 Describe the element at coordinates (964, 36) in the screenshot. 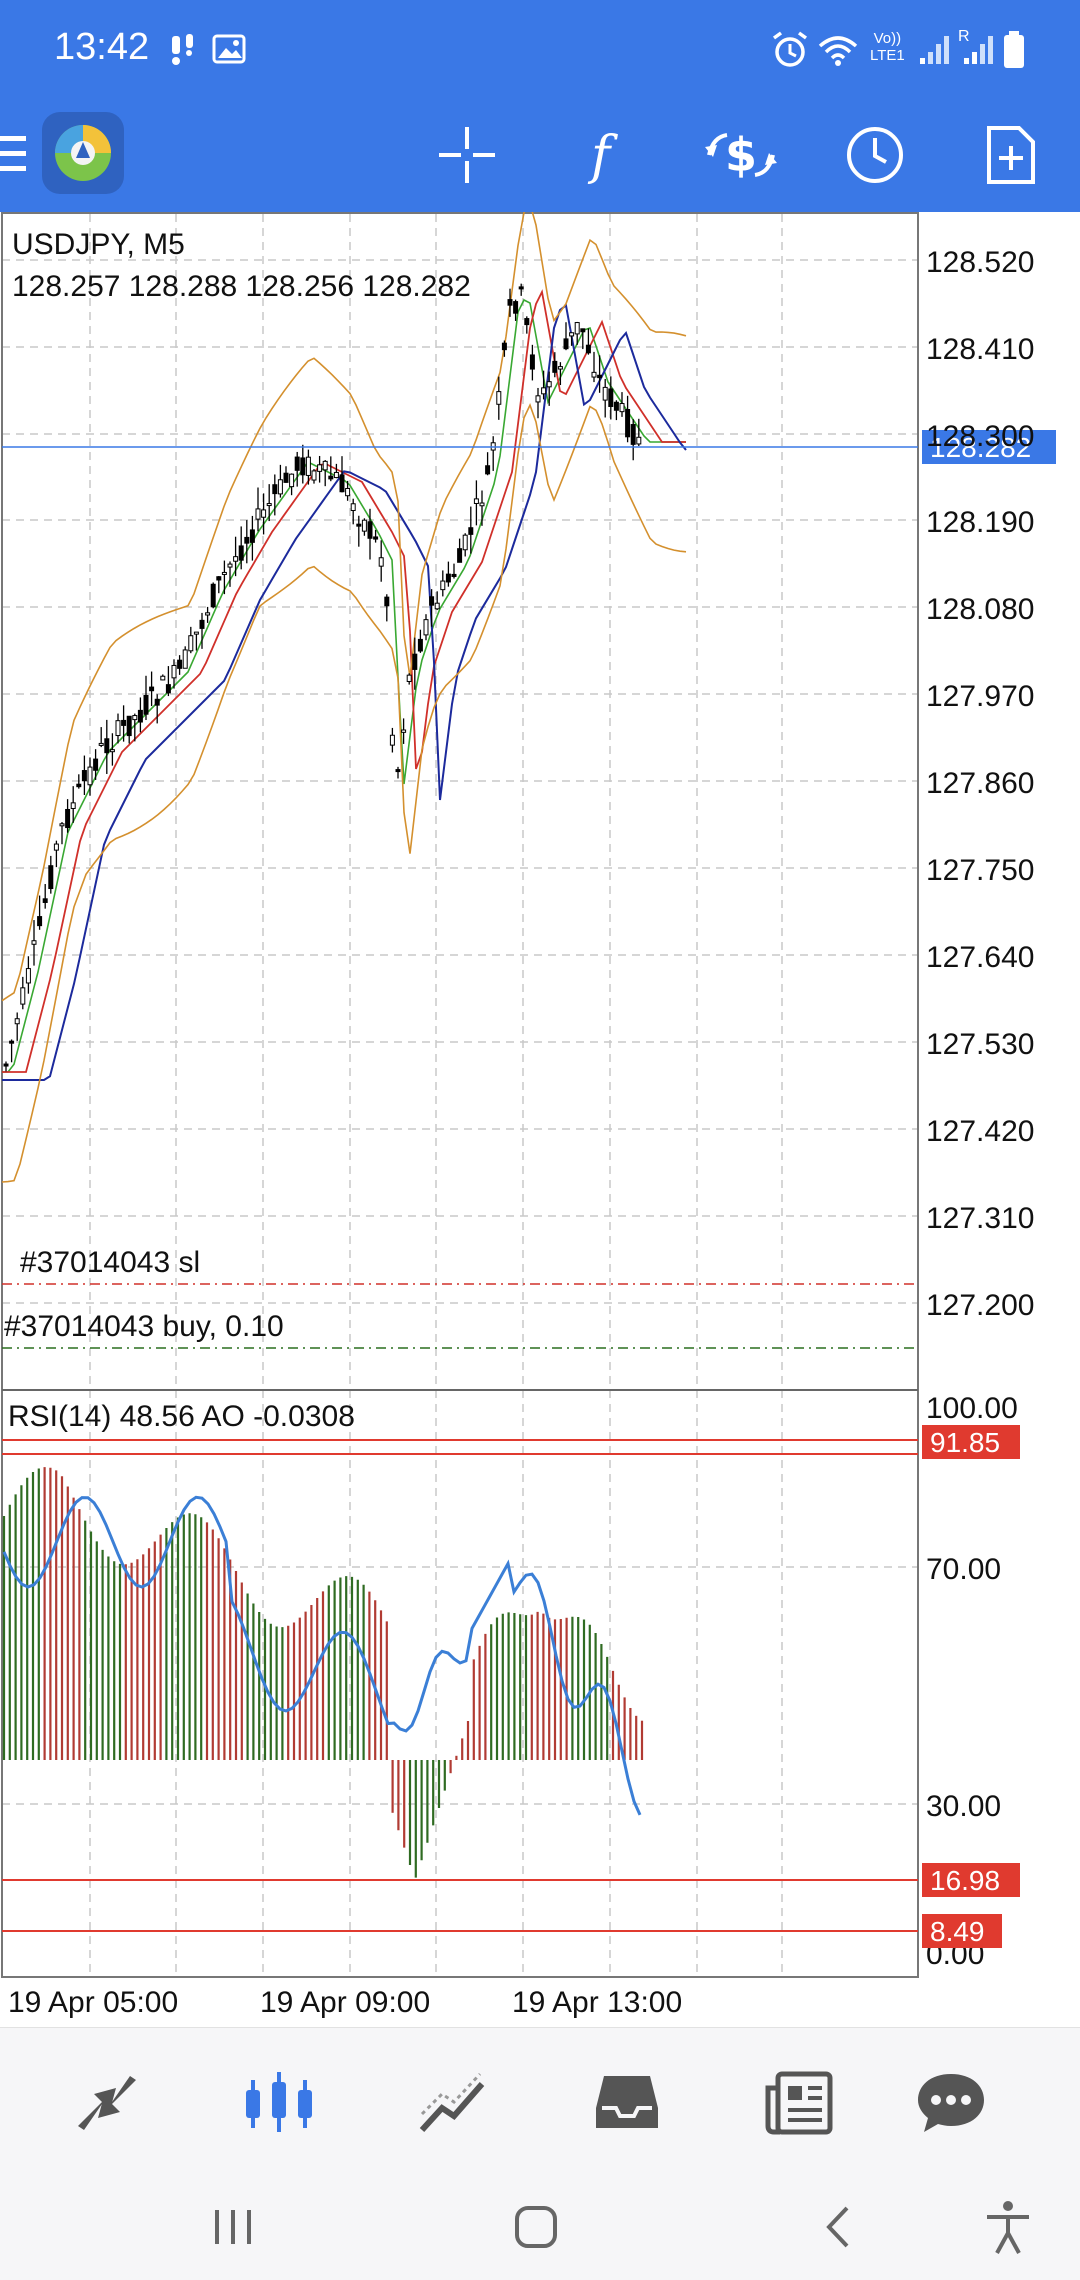

I see `roaming-label: R` at that location.